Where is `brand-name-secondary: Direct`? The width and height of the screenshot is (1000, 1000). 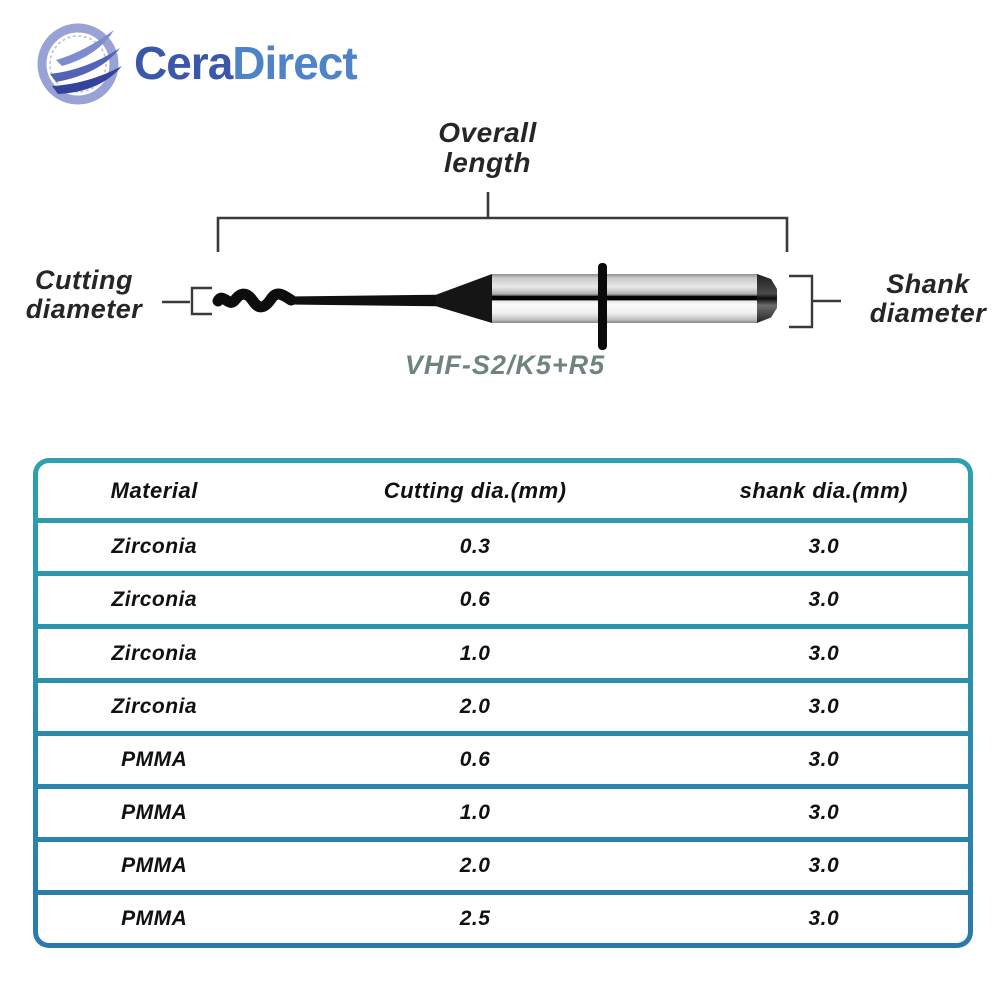 brand-name-secondary: Direct is located at coordinates (294, 63).